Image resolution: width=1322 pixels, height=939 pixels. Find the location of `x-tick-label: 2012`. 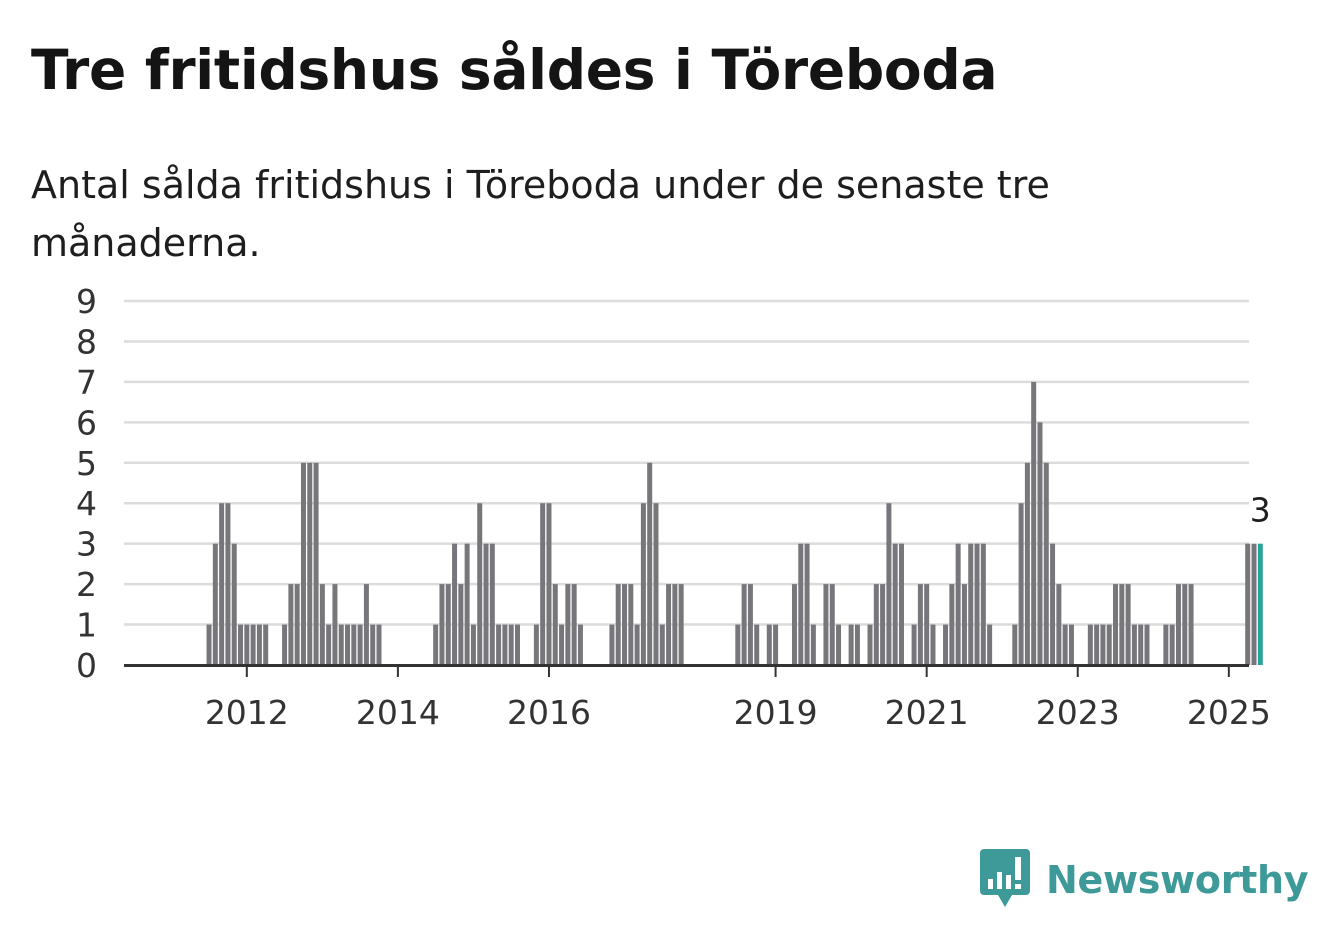

x-tick-label: 2012 is located at coordinates (247, 712).